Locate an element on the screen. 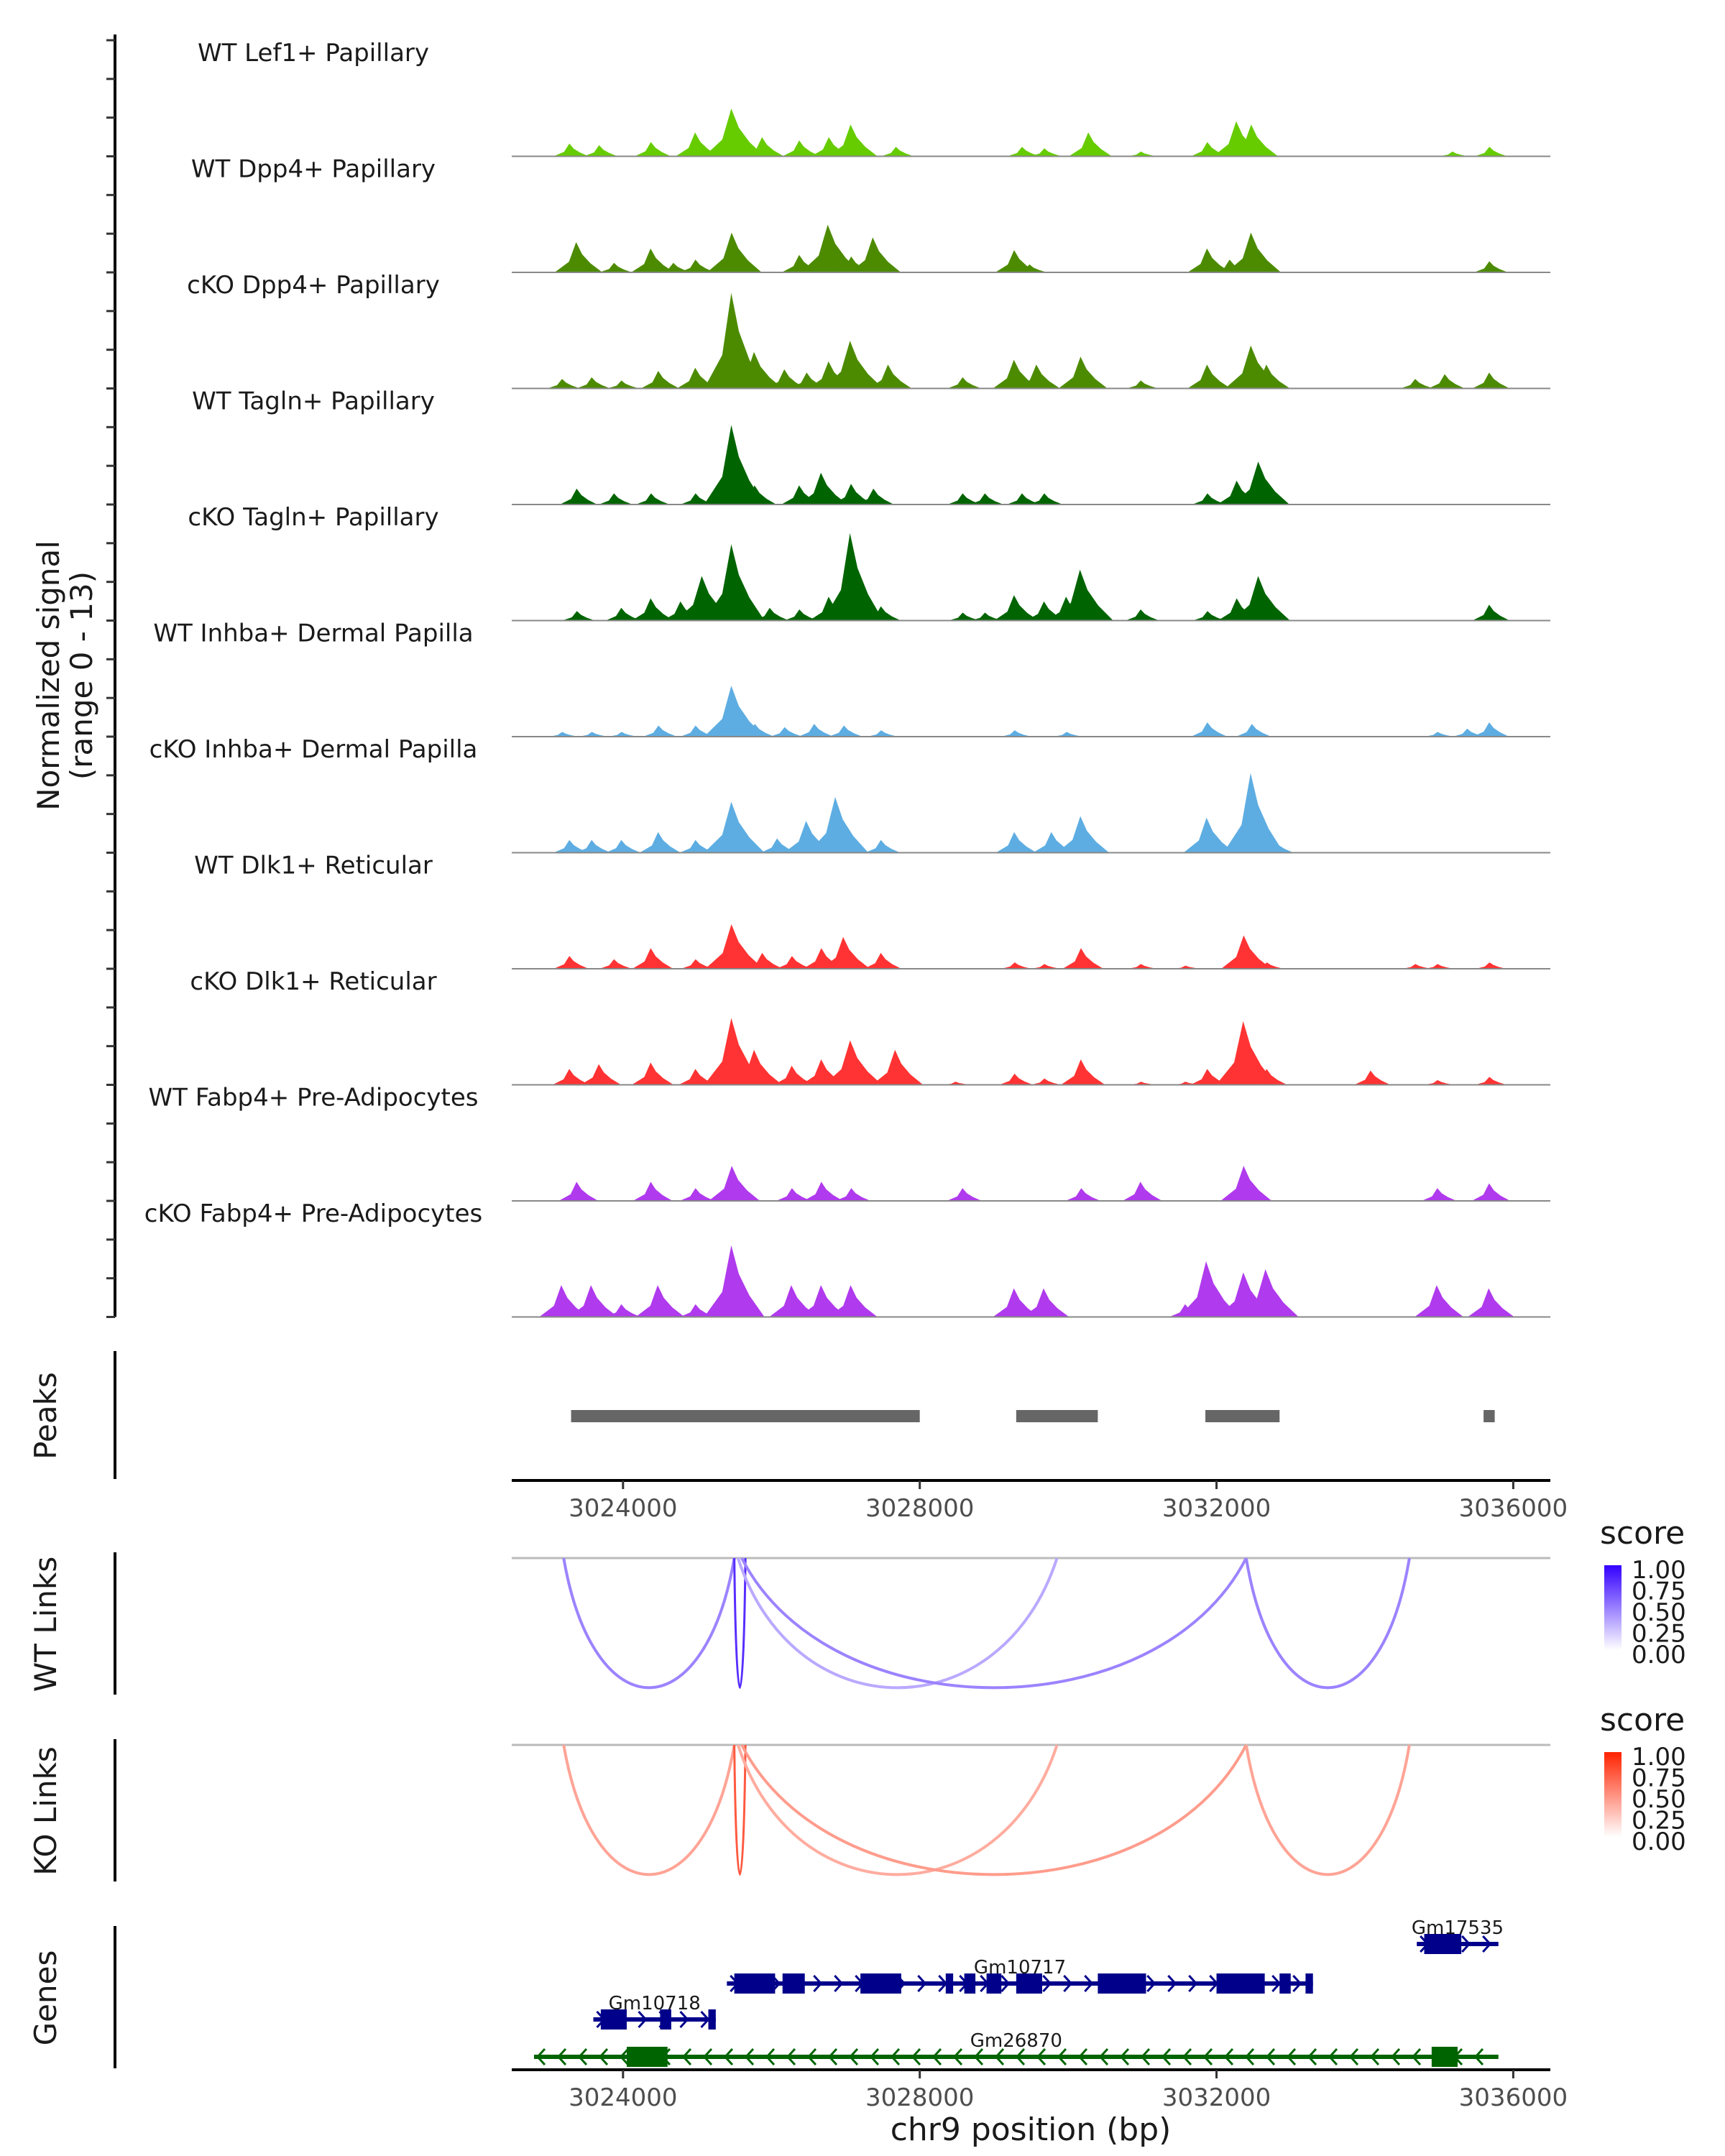 Image resolution: width=1725 pixels, height=2156 pixels. gene-name-label: Gm10718 is located at coordinates (655, 2004).